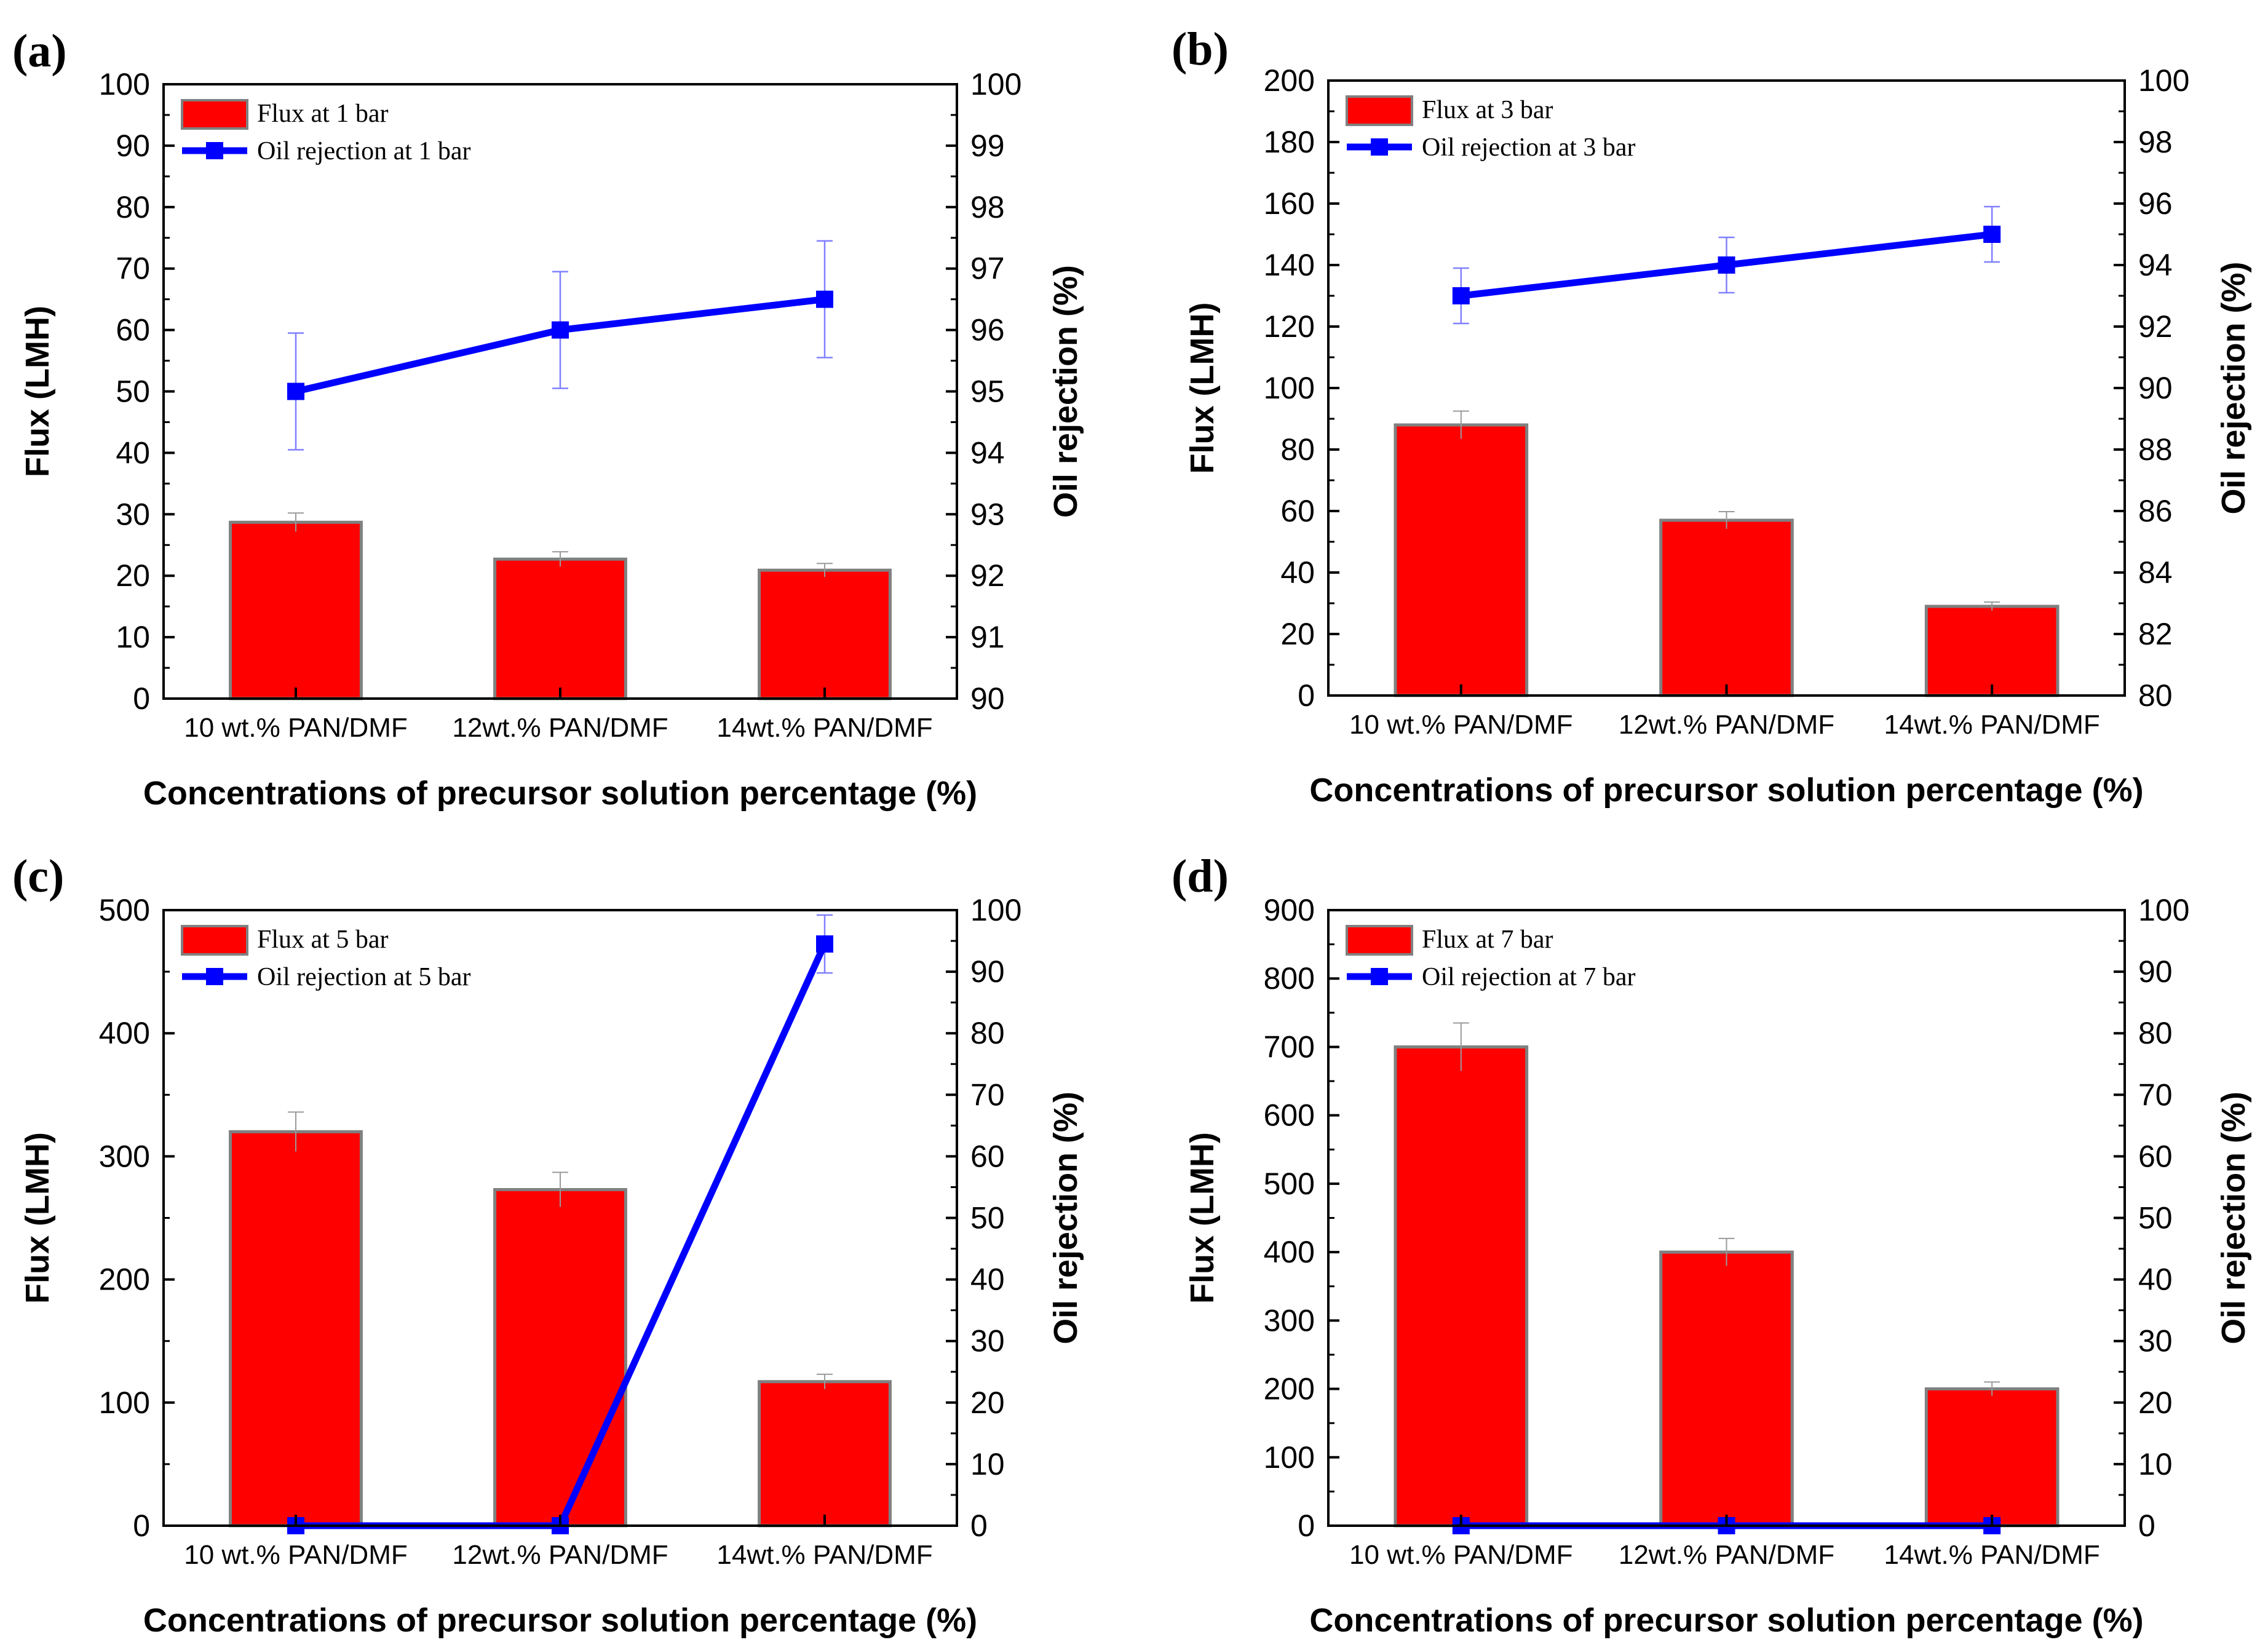 This screenshot has width=2268, height=1645. What do you see at coordinates (987, 637) in the screenshot?
I see `y2-tick-label: 91` at bounding box center [987, 637].